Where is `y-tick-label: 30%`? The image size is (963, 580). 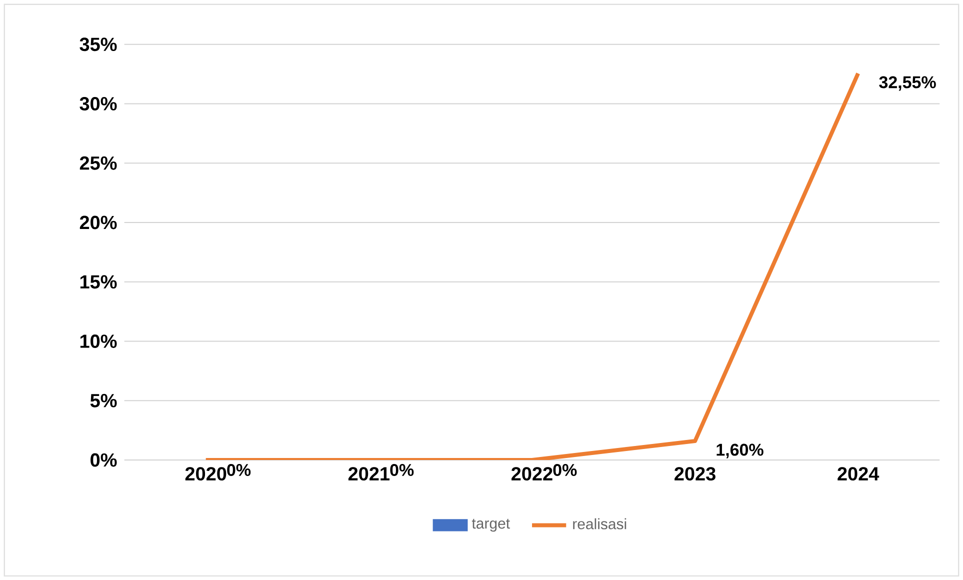 y-tick-label: 30% is located at coordinates (98, 103).